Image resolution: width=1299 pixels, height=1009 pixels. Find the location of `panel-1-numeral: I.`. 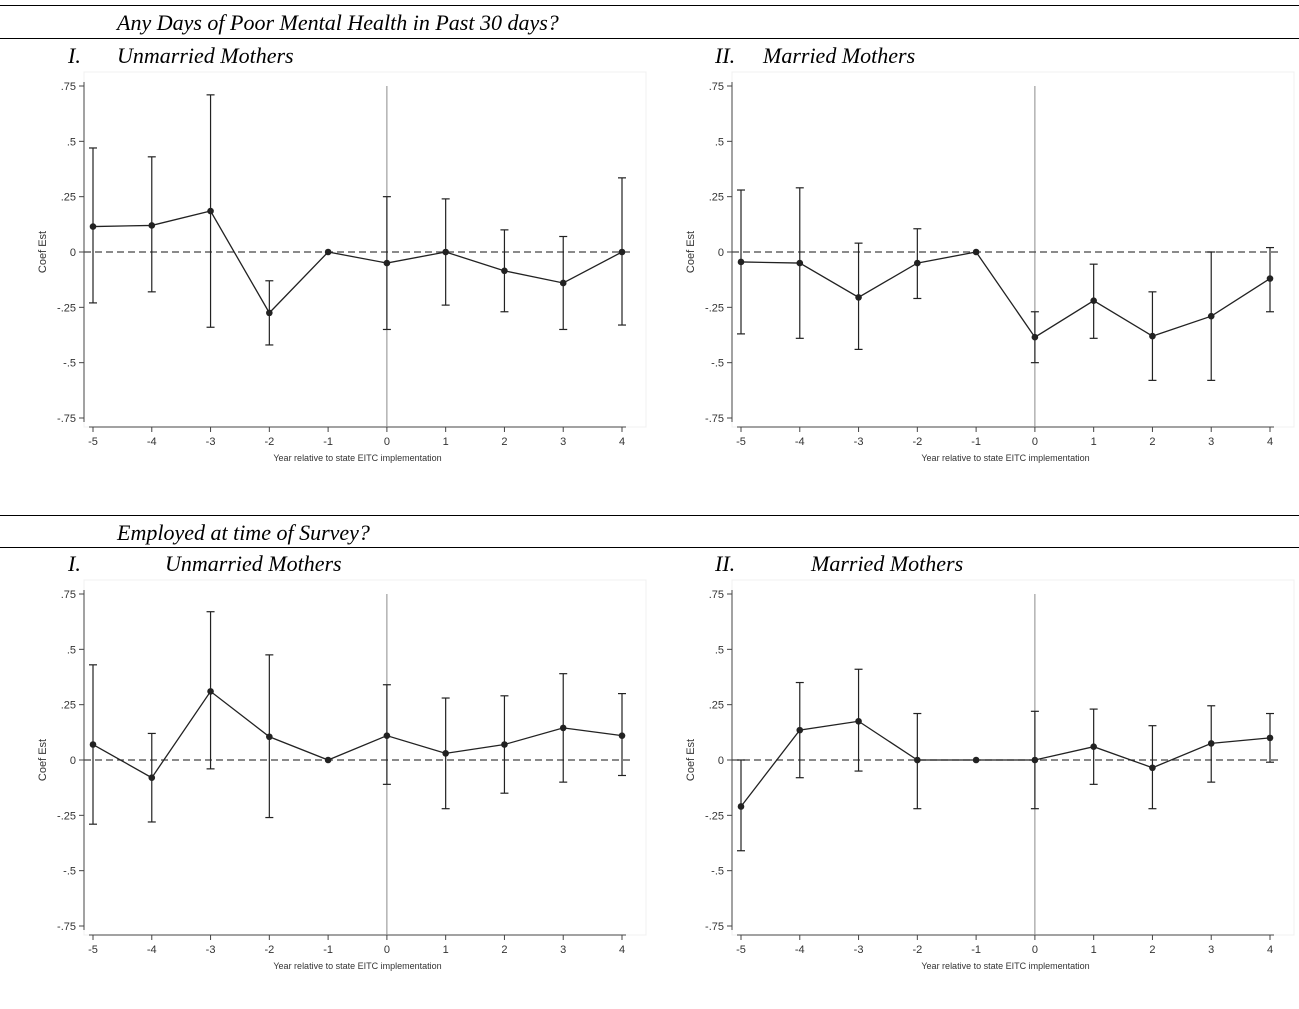

panel-1-numeral: I. is located at coordinates (74, 55).